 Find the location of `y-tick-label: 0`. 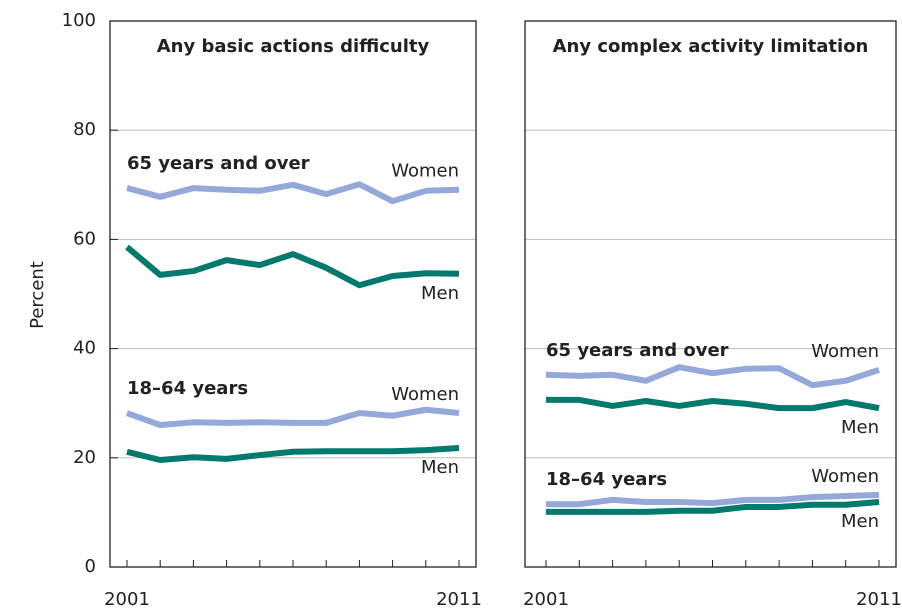

y-tick-label: 0 is located at coordinates (90, 566).